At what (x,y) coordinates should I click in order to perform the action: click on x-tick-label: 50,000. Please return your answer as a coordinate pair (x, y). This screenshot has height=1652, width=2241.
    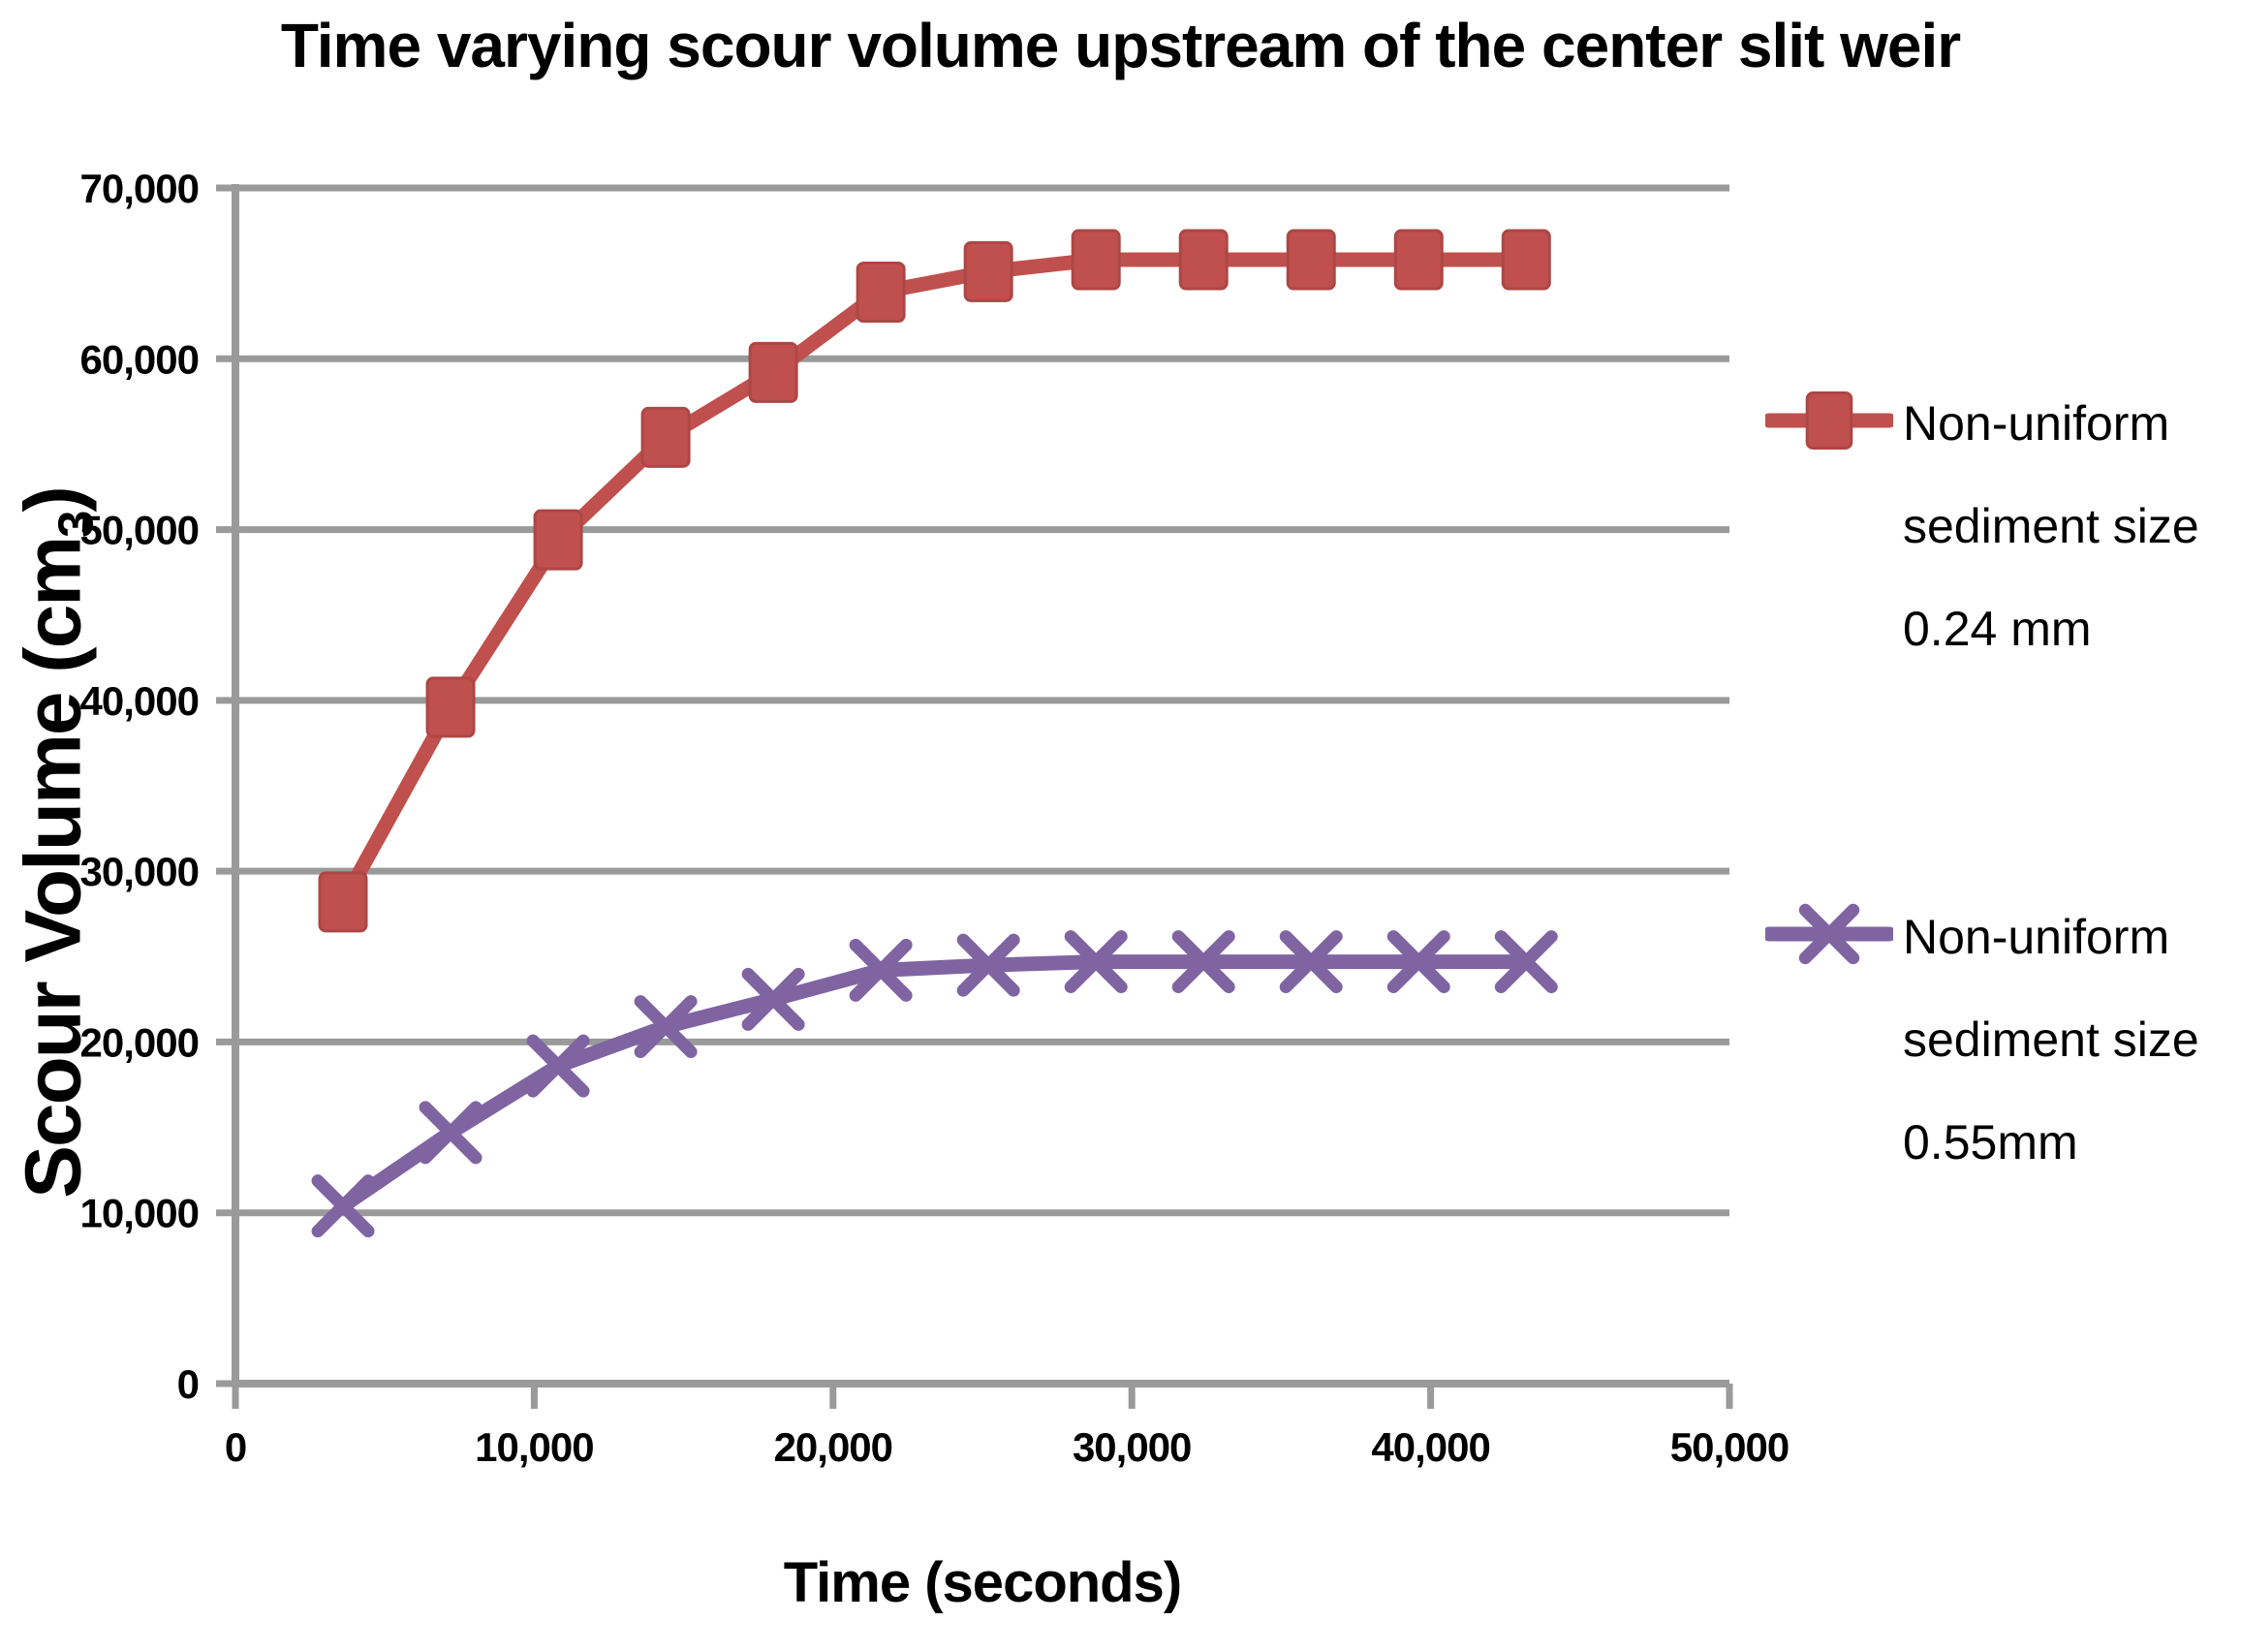
    Looking at the image, I should click on (1729, 1447).